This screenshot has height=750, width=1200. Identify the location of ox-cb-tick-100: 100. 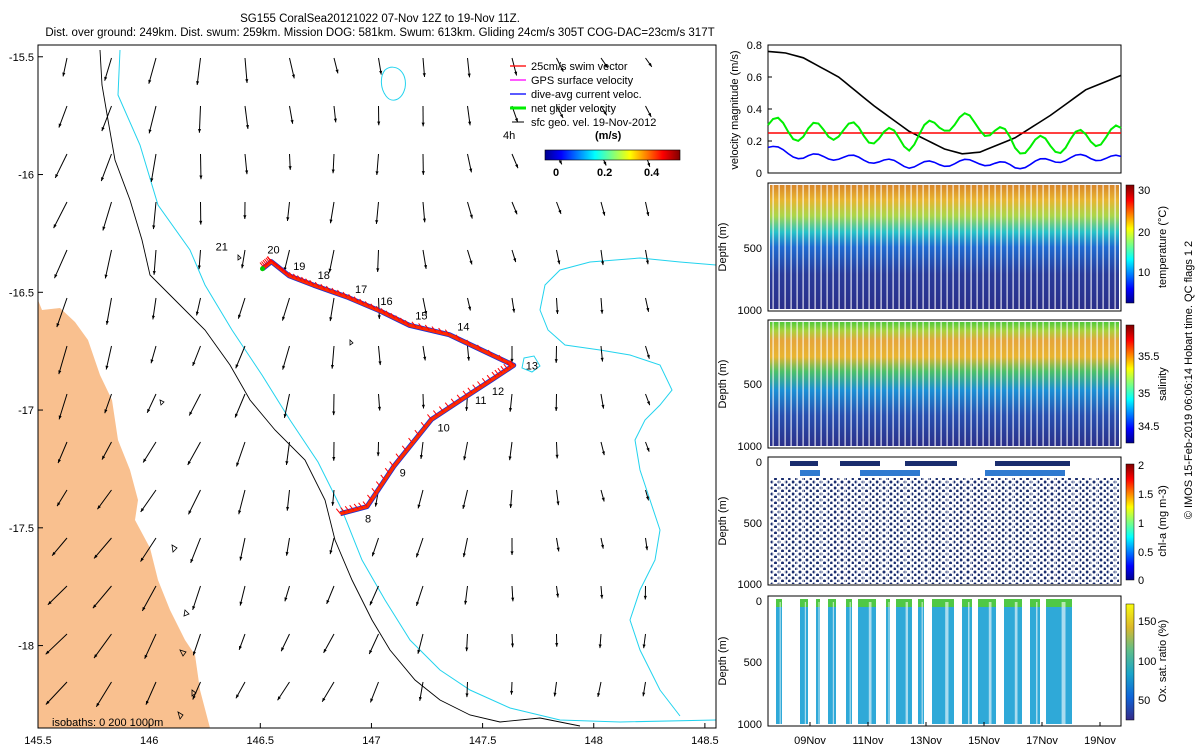
(1147, 662).